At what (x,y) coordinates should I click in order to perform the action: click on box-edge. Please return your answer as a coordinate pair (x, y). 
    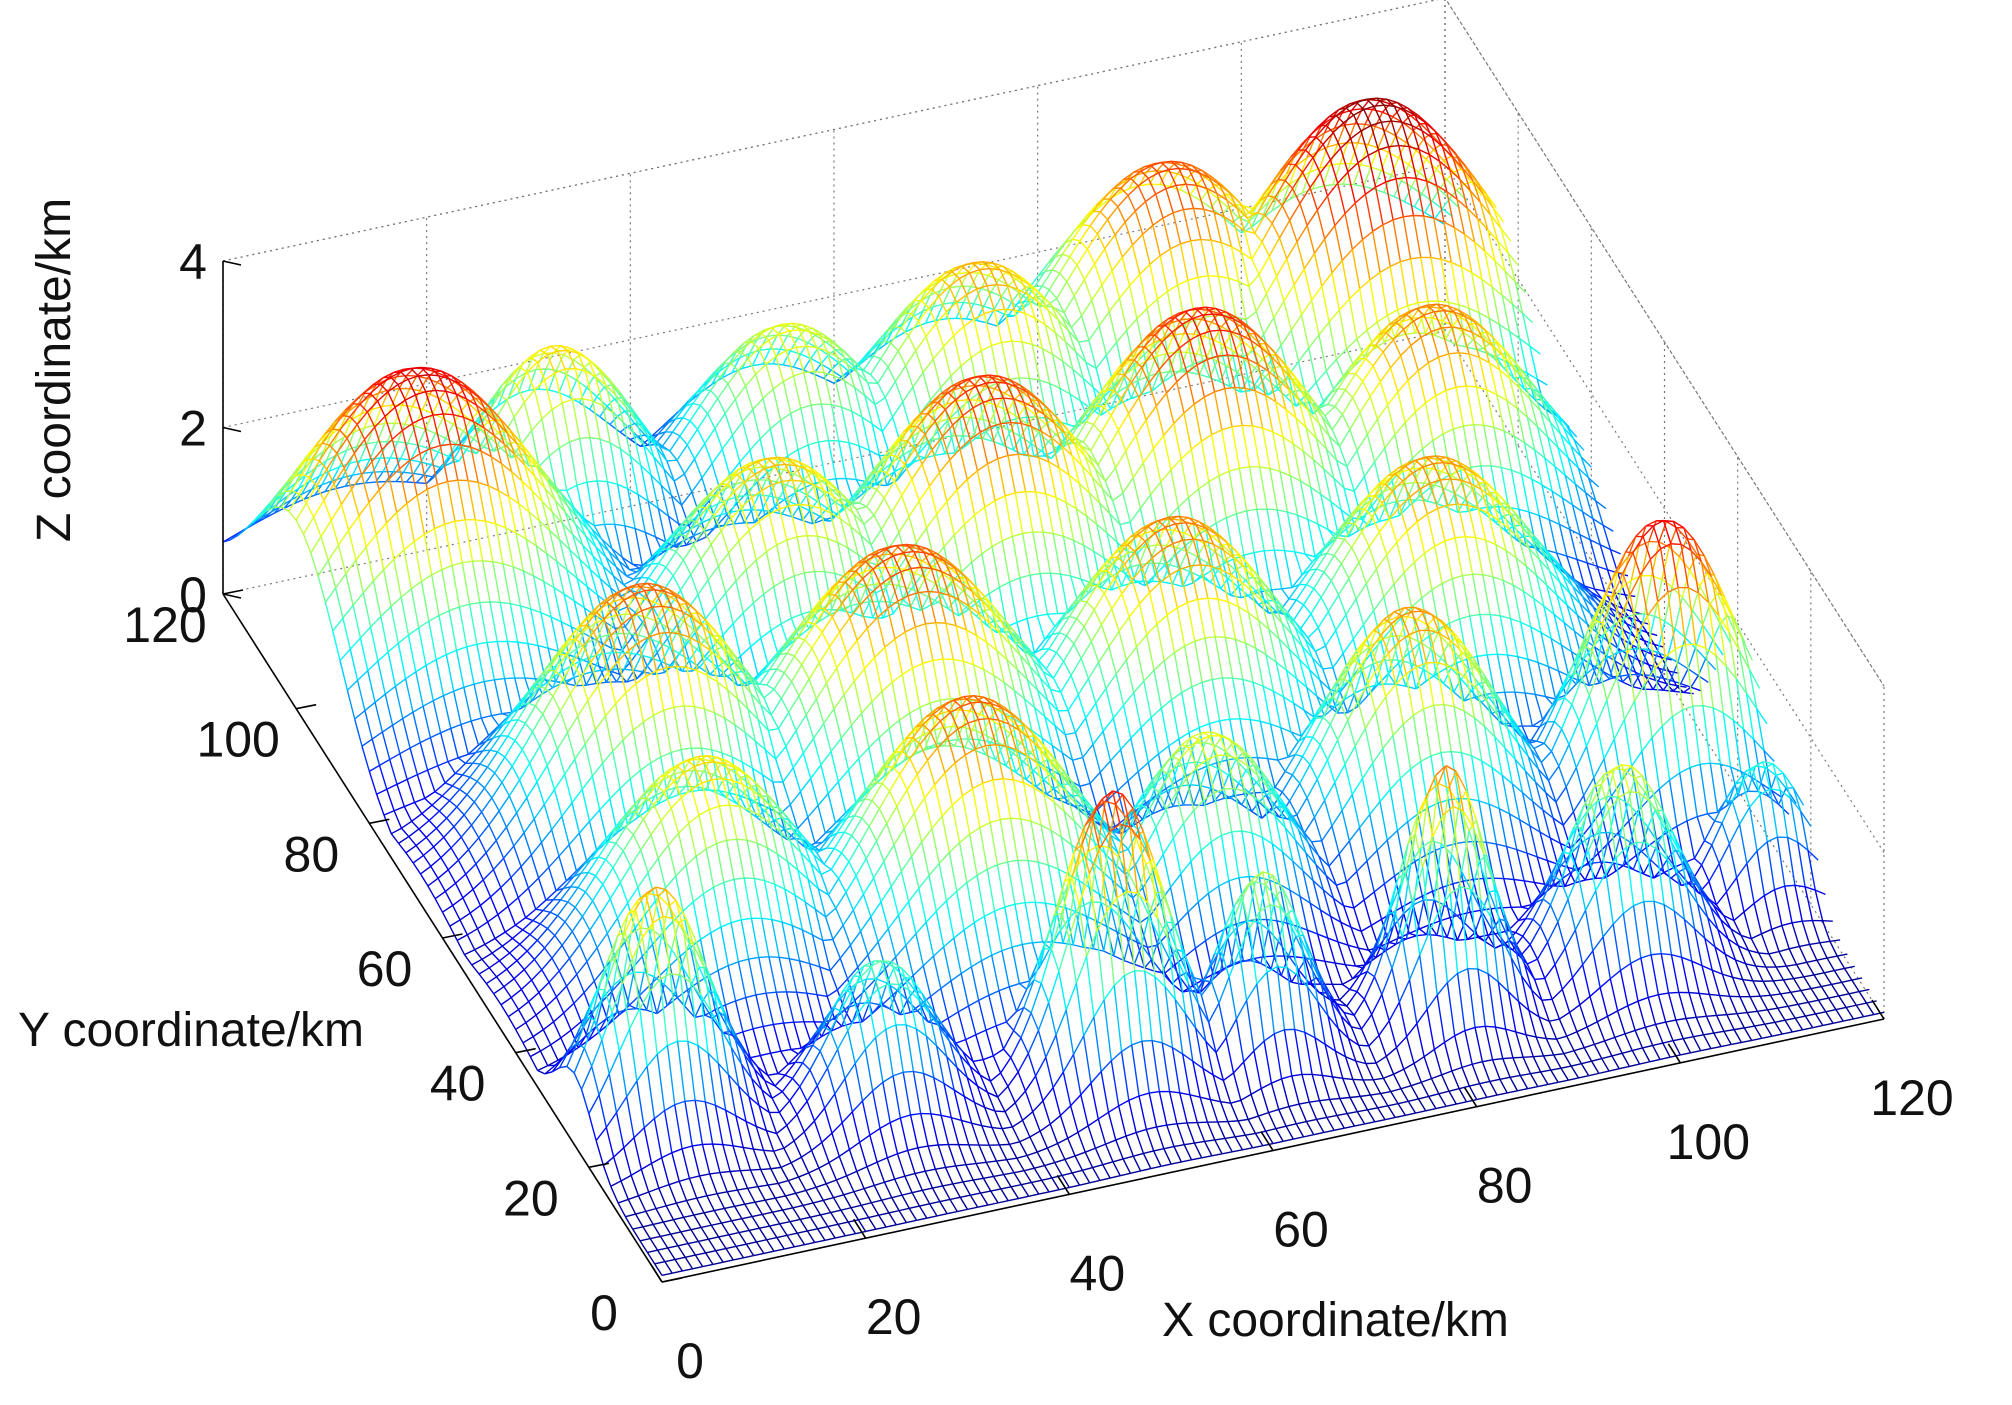
    Looking at the image, I should click on (1665, 343).